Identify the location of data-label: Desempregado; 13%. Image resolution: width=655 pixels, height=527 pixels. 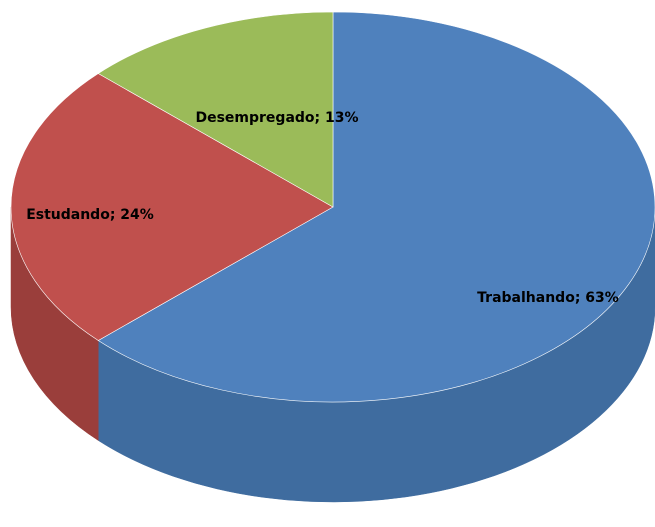
(276, 118).